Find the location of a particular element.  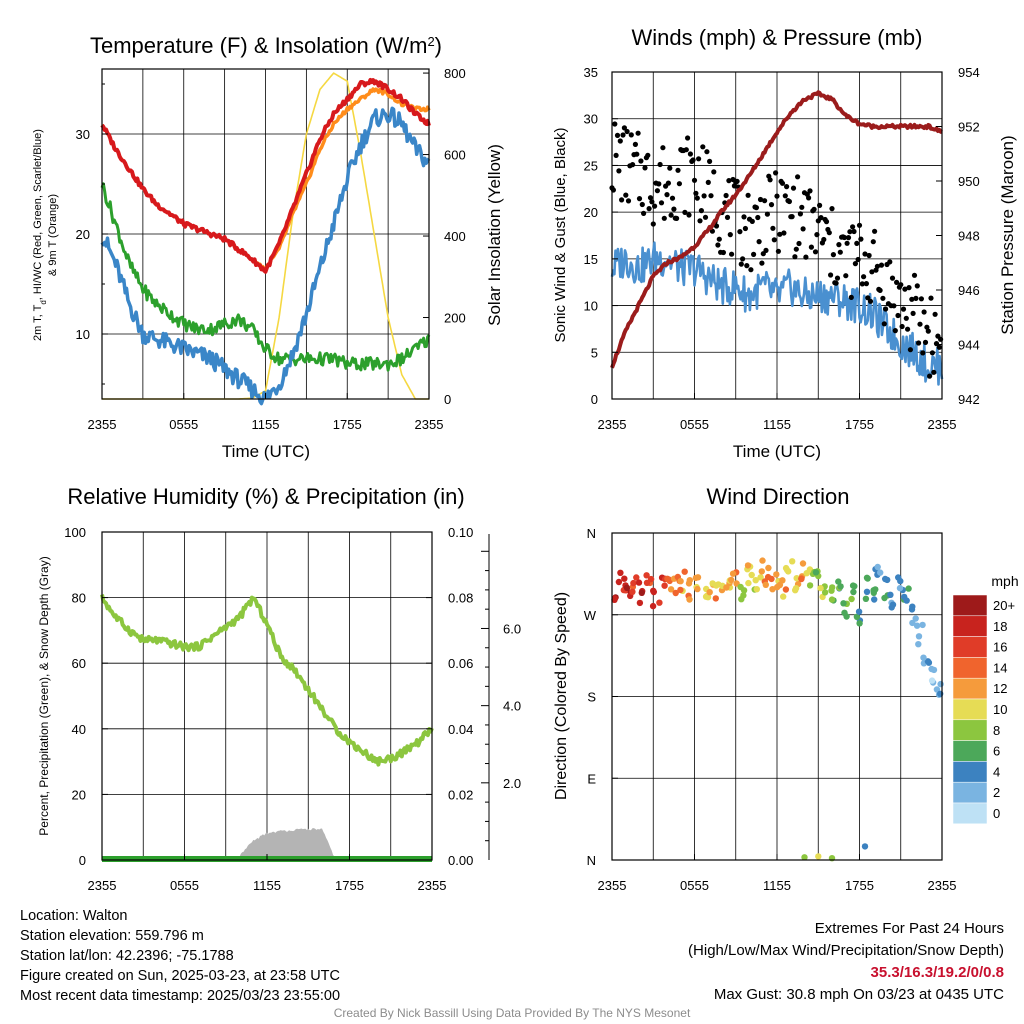

dir-xtick-label: 0555 is located at coordinates (694, 885).